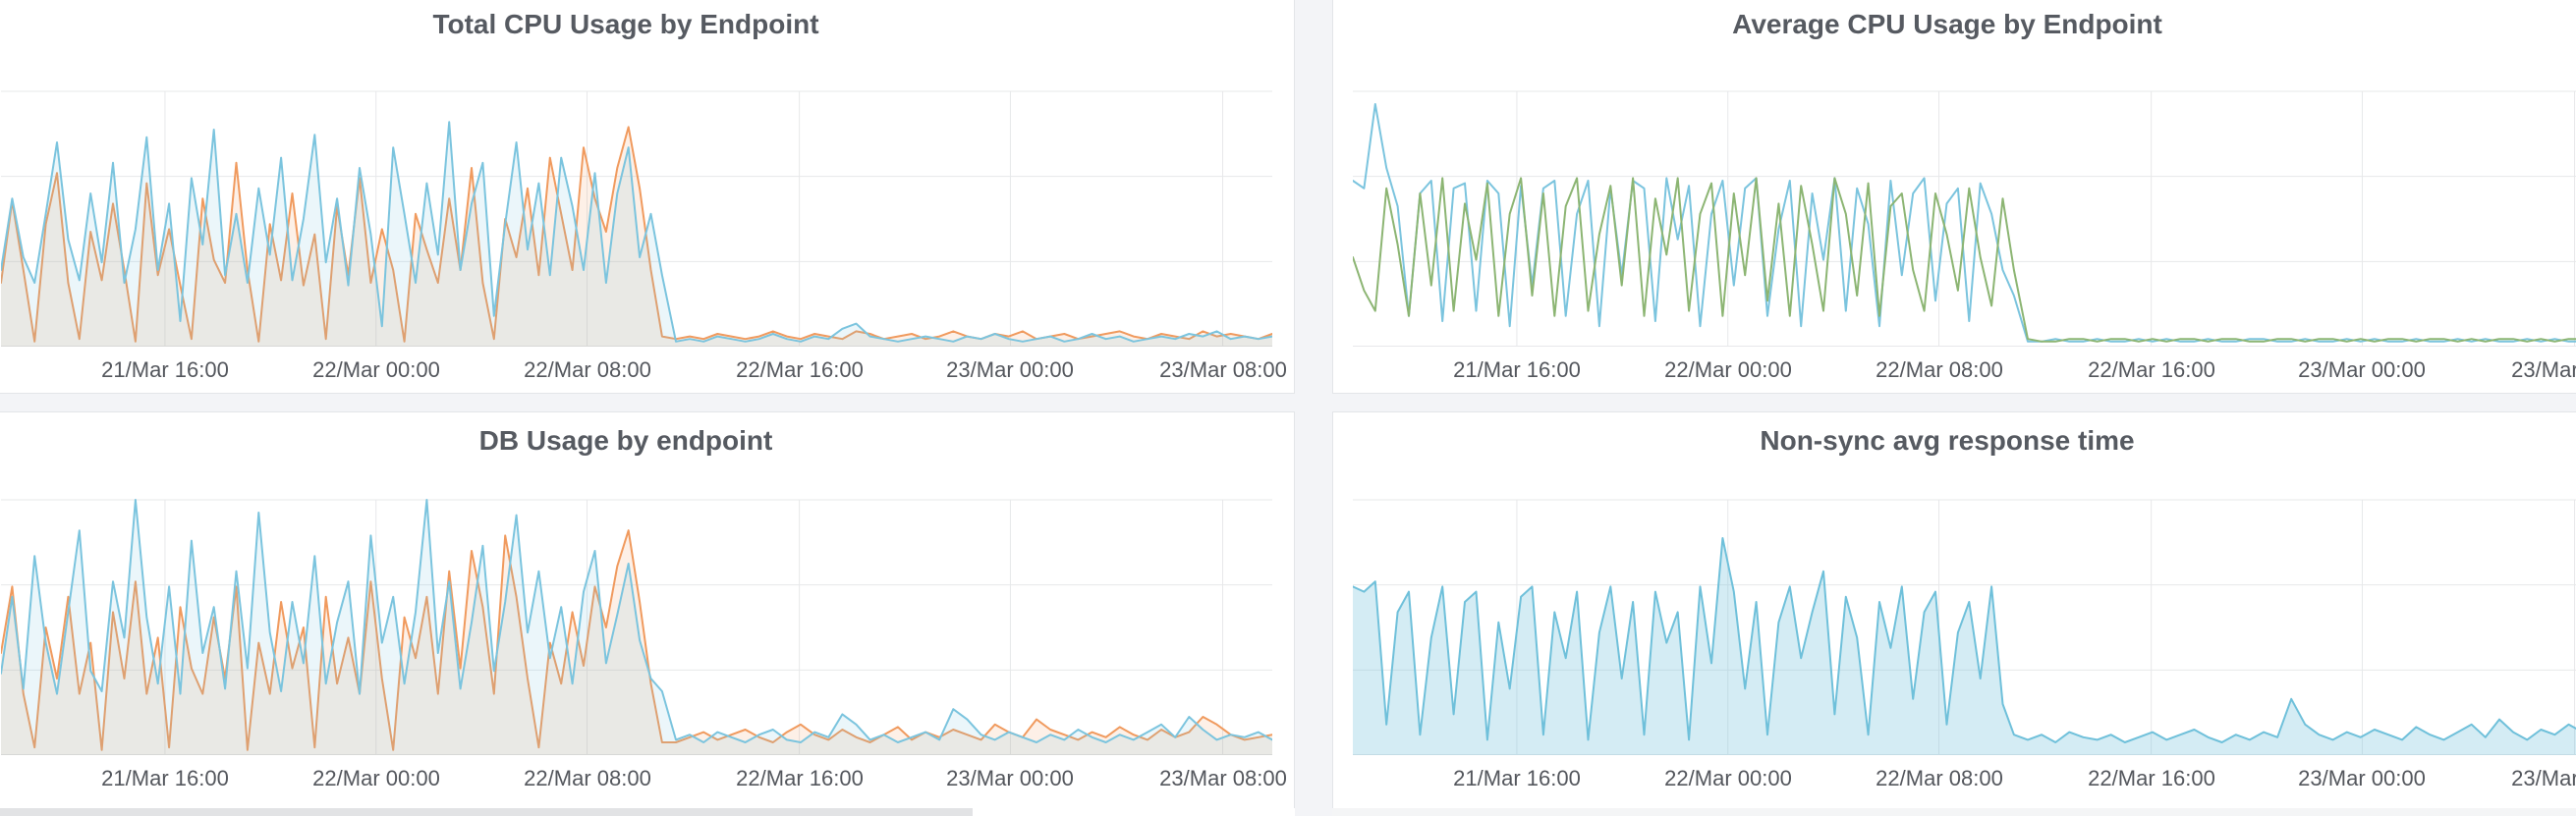  Describe the element at coordinates (1964, 640) in the screenshot. I see `series-line-light-blue-response-time` at that location.